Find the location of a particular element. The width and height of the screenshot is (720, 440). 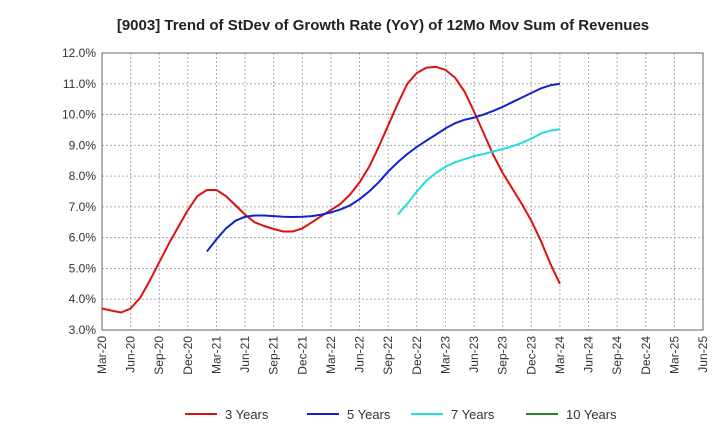

y-tick-label: 3.0% is located at coordinates (83, 330).